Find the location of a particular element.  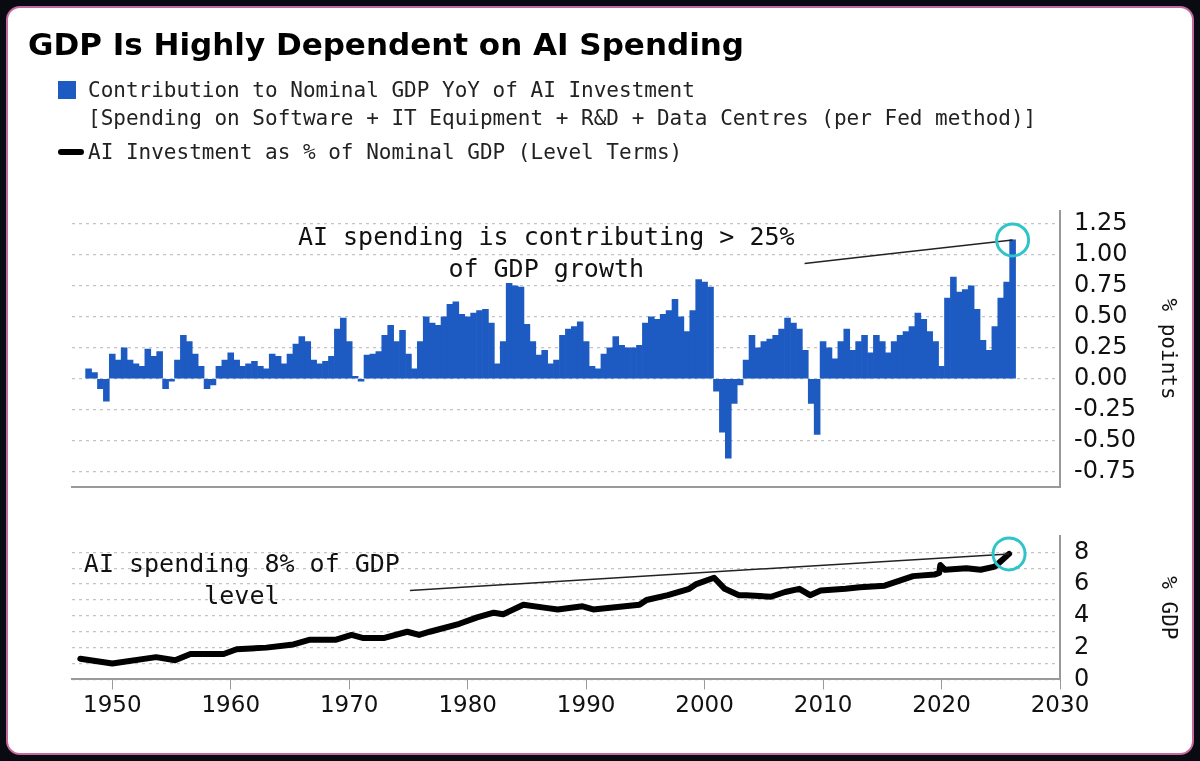

annotation: AI spending 8% of GDP level is located at coordinates (241, 580).